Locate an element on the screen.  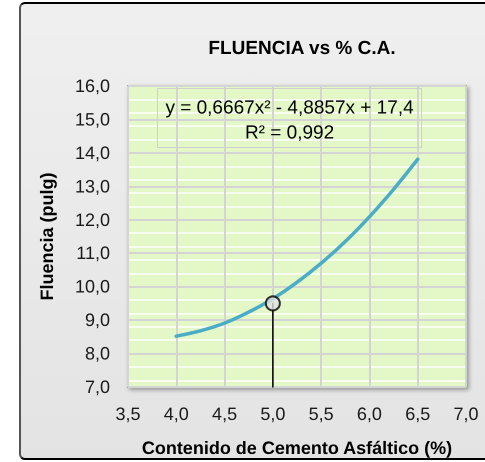
x-tick-label: 5,0 is located at coordinates (273, 414).